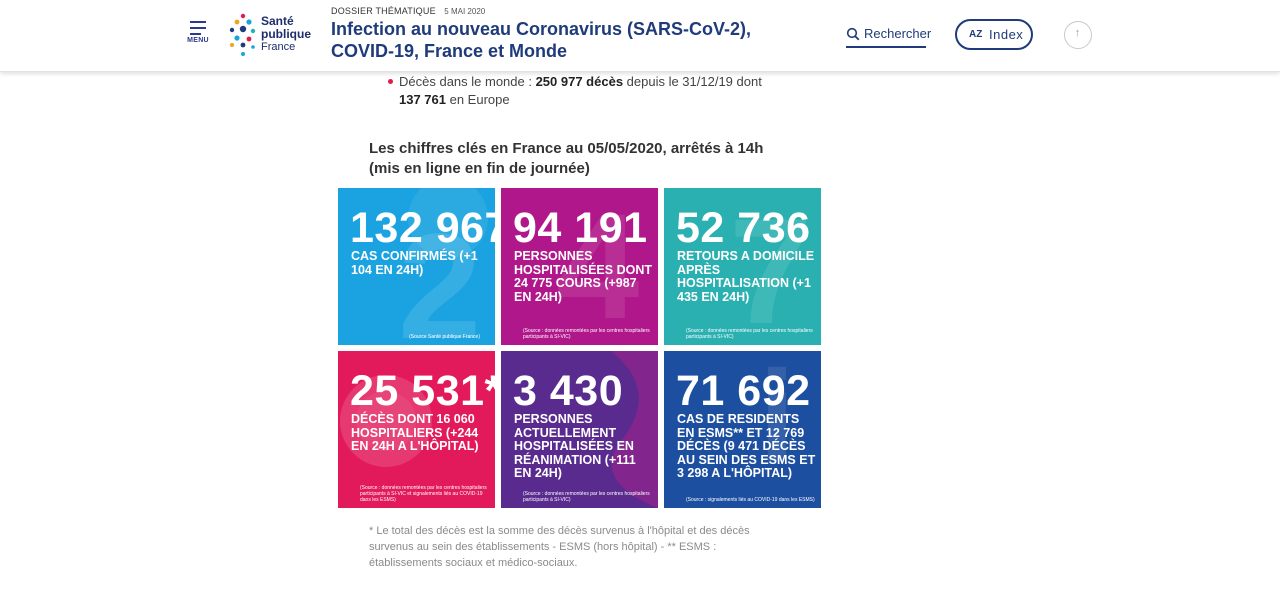 The height and width of the screenshot is (597, 1280). Describe the element at coordinates (743, 228) in the screenshot. I see `tile-number: 52 736` at that location.